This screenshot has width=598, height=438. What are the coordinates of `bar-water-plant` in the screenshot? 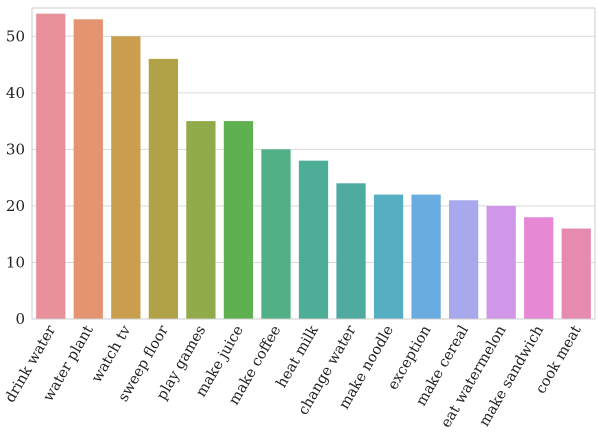 It's located at (88, 169).